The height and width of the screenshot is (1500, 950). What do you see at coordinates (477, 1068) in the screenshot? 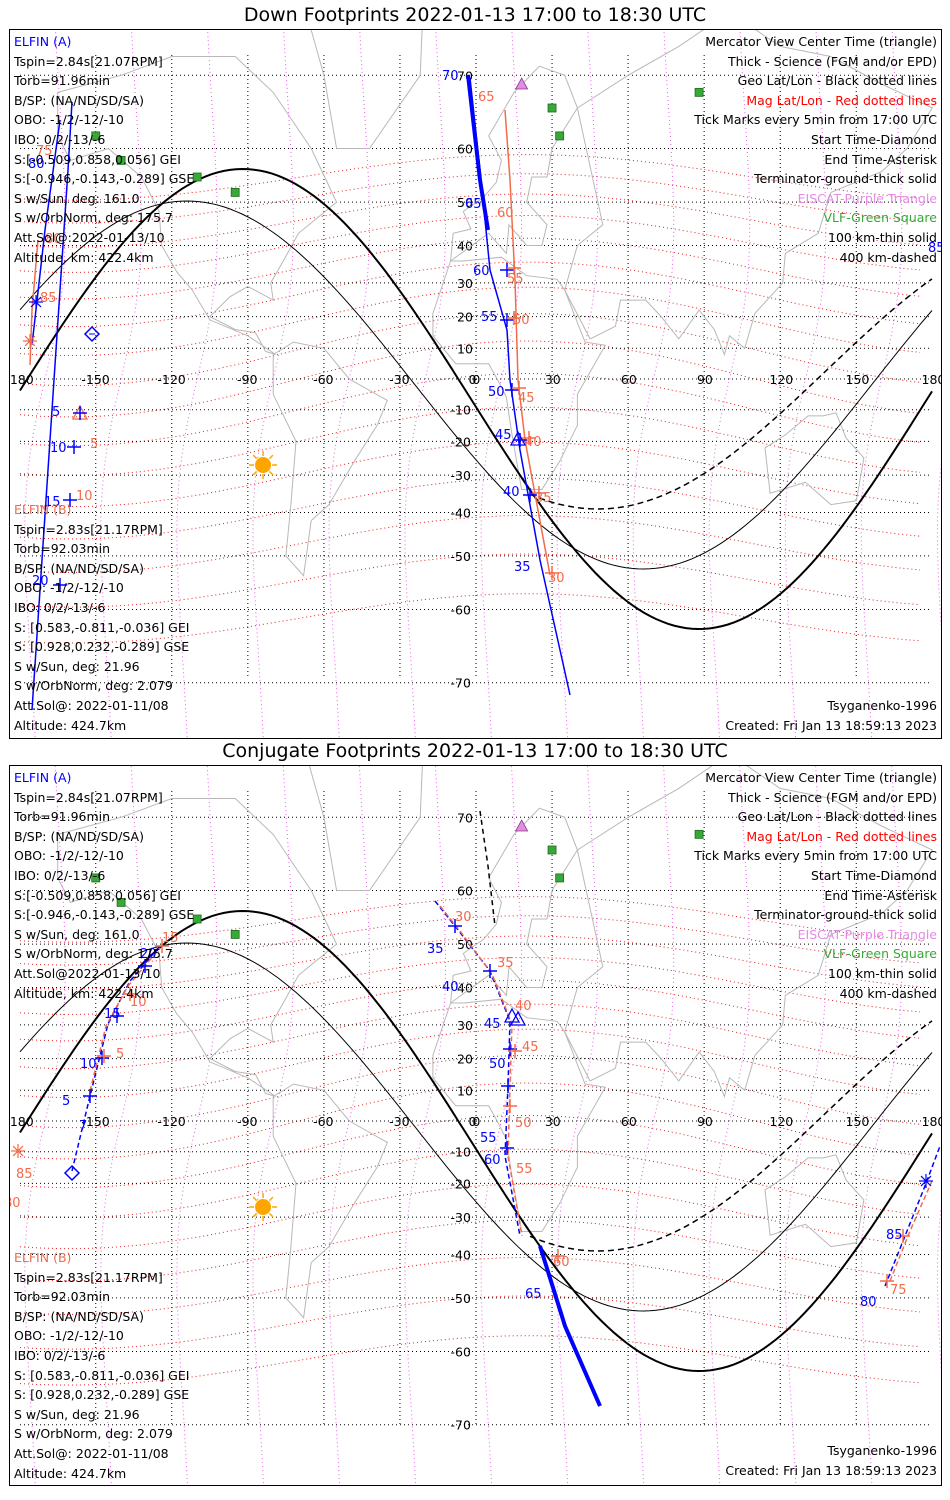
I see `track-a-conj` at bounding box center [477, 1068].